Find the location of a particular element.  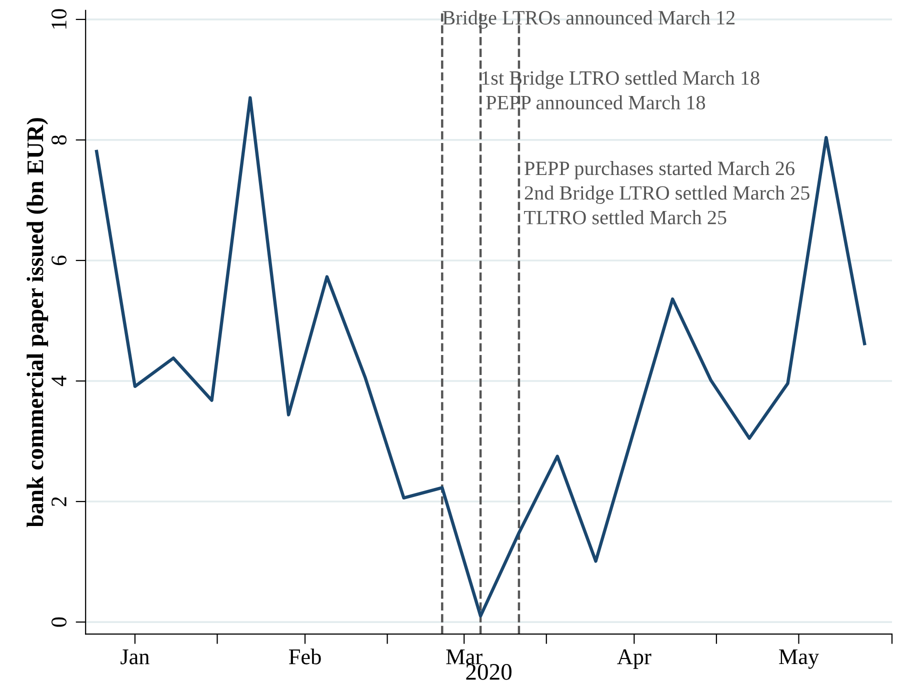

x-tick-label: Feb is located at coordinates (304, 656).